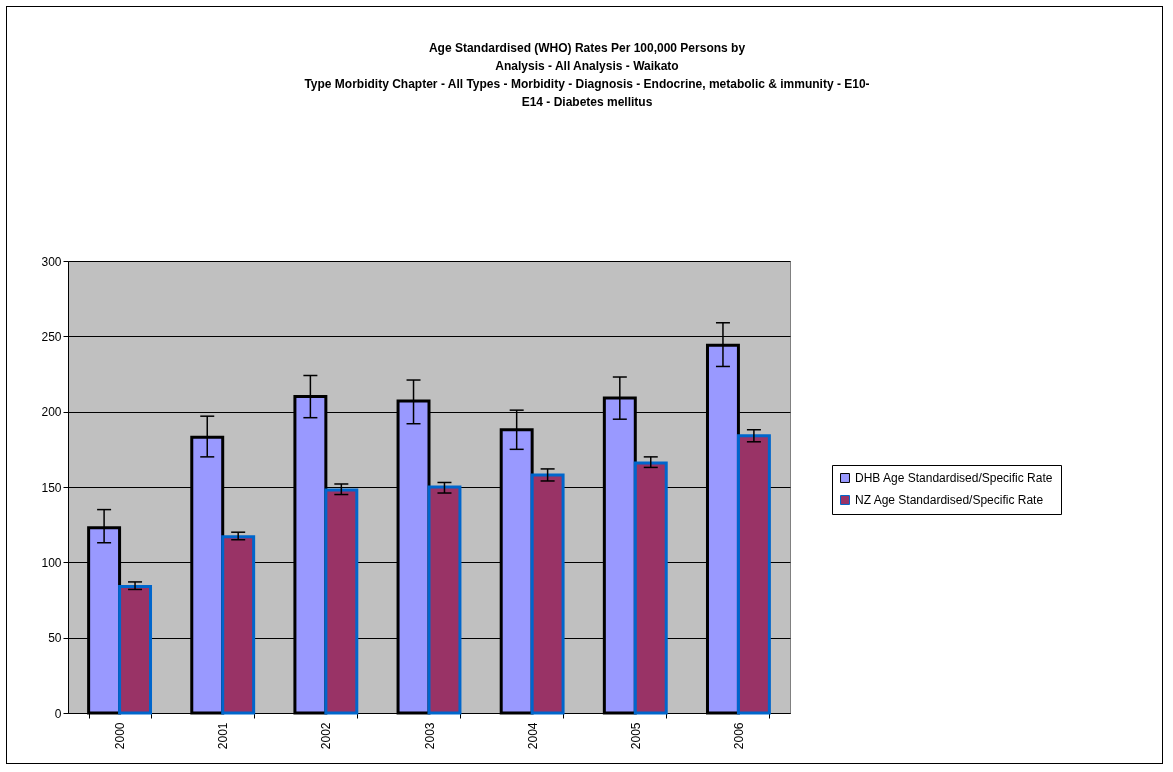 This screenshot has height=772, width=1173. I want to click on y-tick-label: 300, so click(51, 261).